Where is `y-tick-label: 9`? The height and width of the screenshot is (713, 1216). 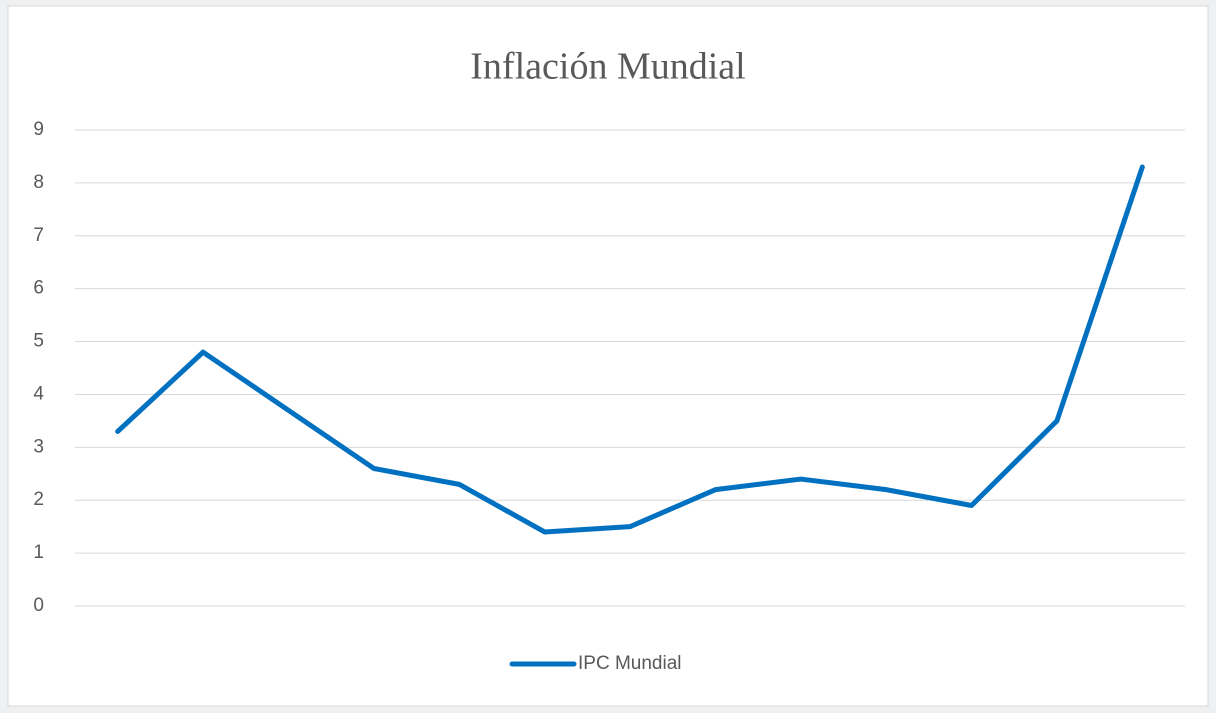 y-tick-label: 9 is located at coordinates (38, 129).